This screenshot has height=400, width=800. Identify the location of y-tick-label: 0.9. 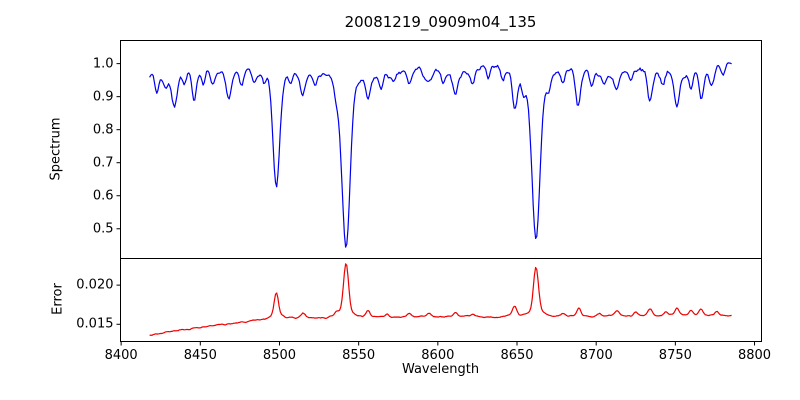
(103, 97).